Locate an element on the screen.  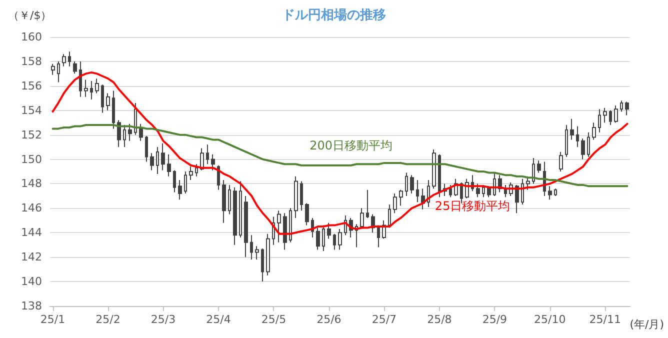
x-tick-label: 25/8 is located at coordinates (439, 319).